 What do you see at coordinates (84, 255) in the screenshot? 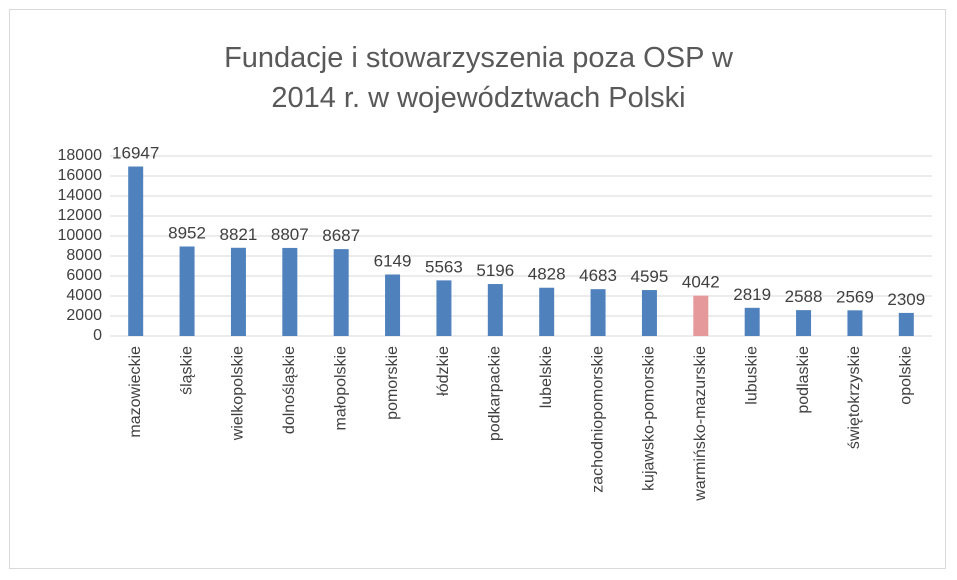
I see `y-tick-label: 8000` at bounding box center [84, 255].